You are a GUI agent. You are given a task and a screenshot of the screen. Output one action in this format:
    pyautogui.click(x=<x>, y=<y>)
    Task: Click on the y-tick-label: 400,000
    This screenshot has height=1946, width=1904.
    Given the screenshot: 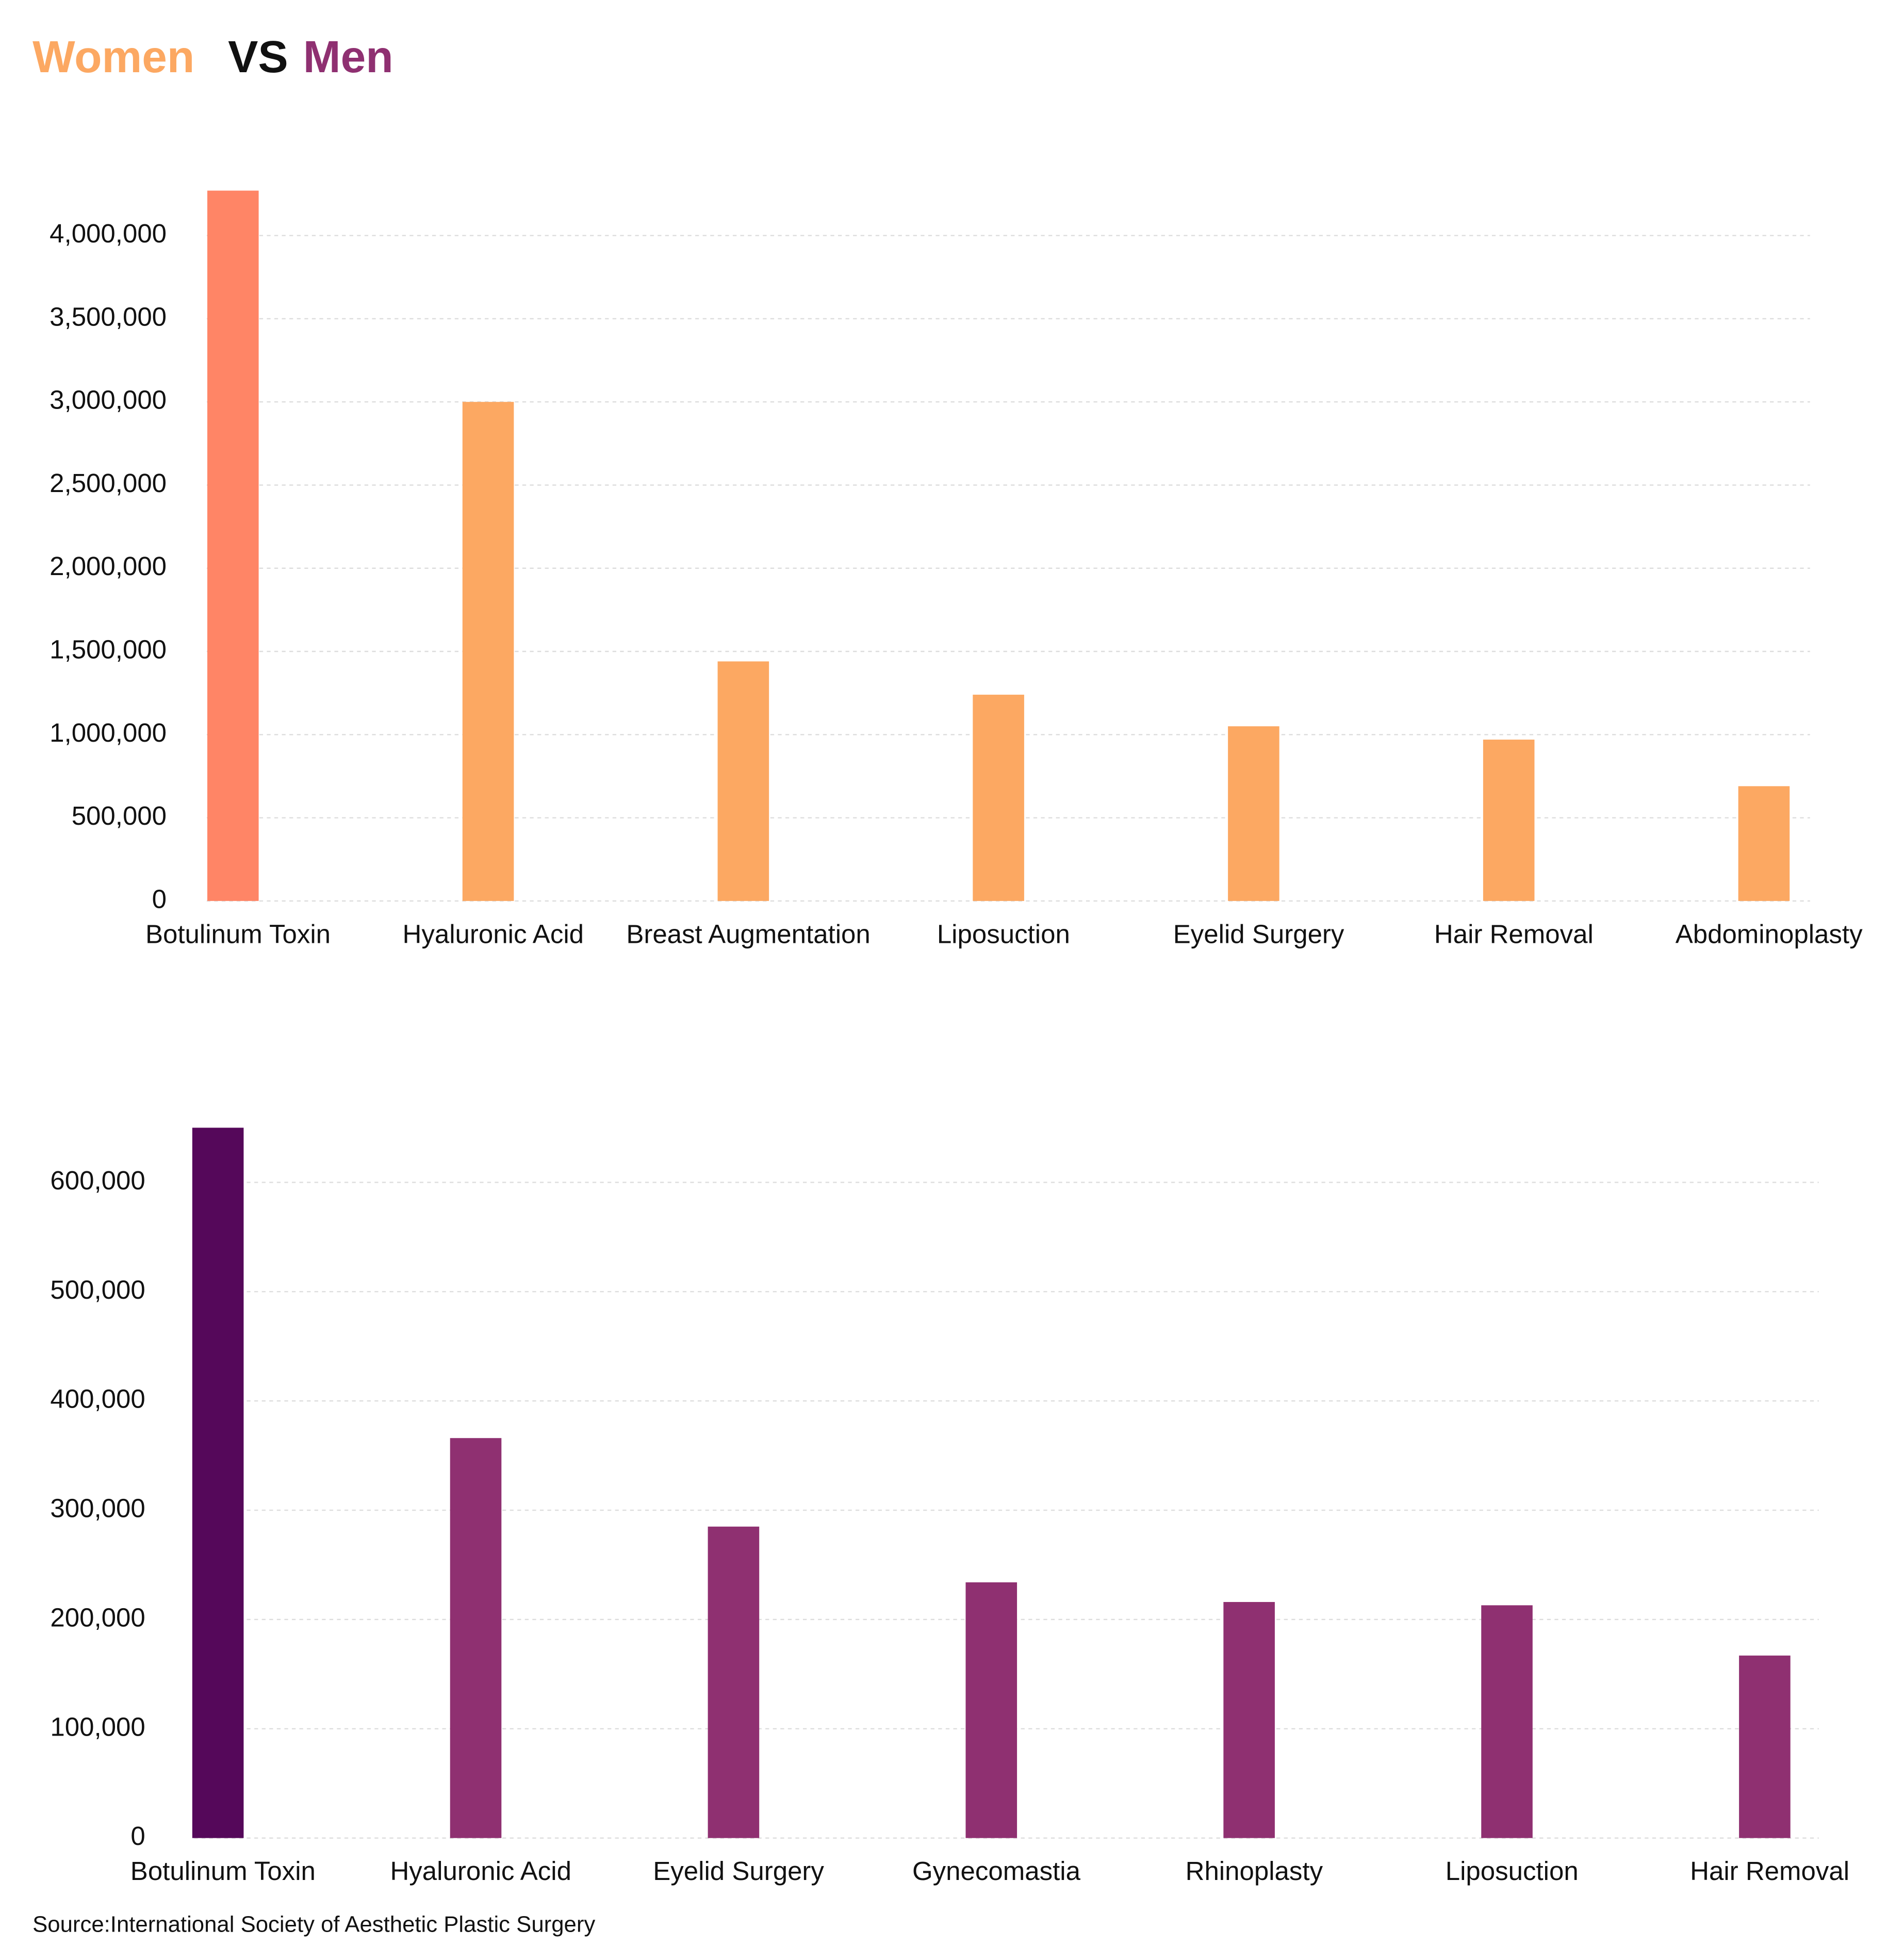 What is the action you would take?
    pyautogui.click(x=98, y=1399)
    